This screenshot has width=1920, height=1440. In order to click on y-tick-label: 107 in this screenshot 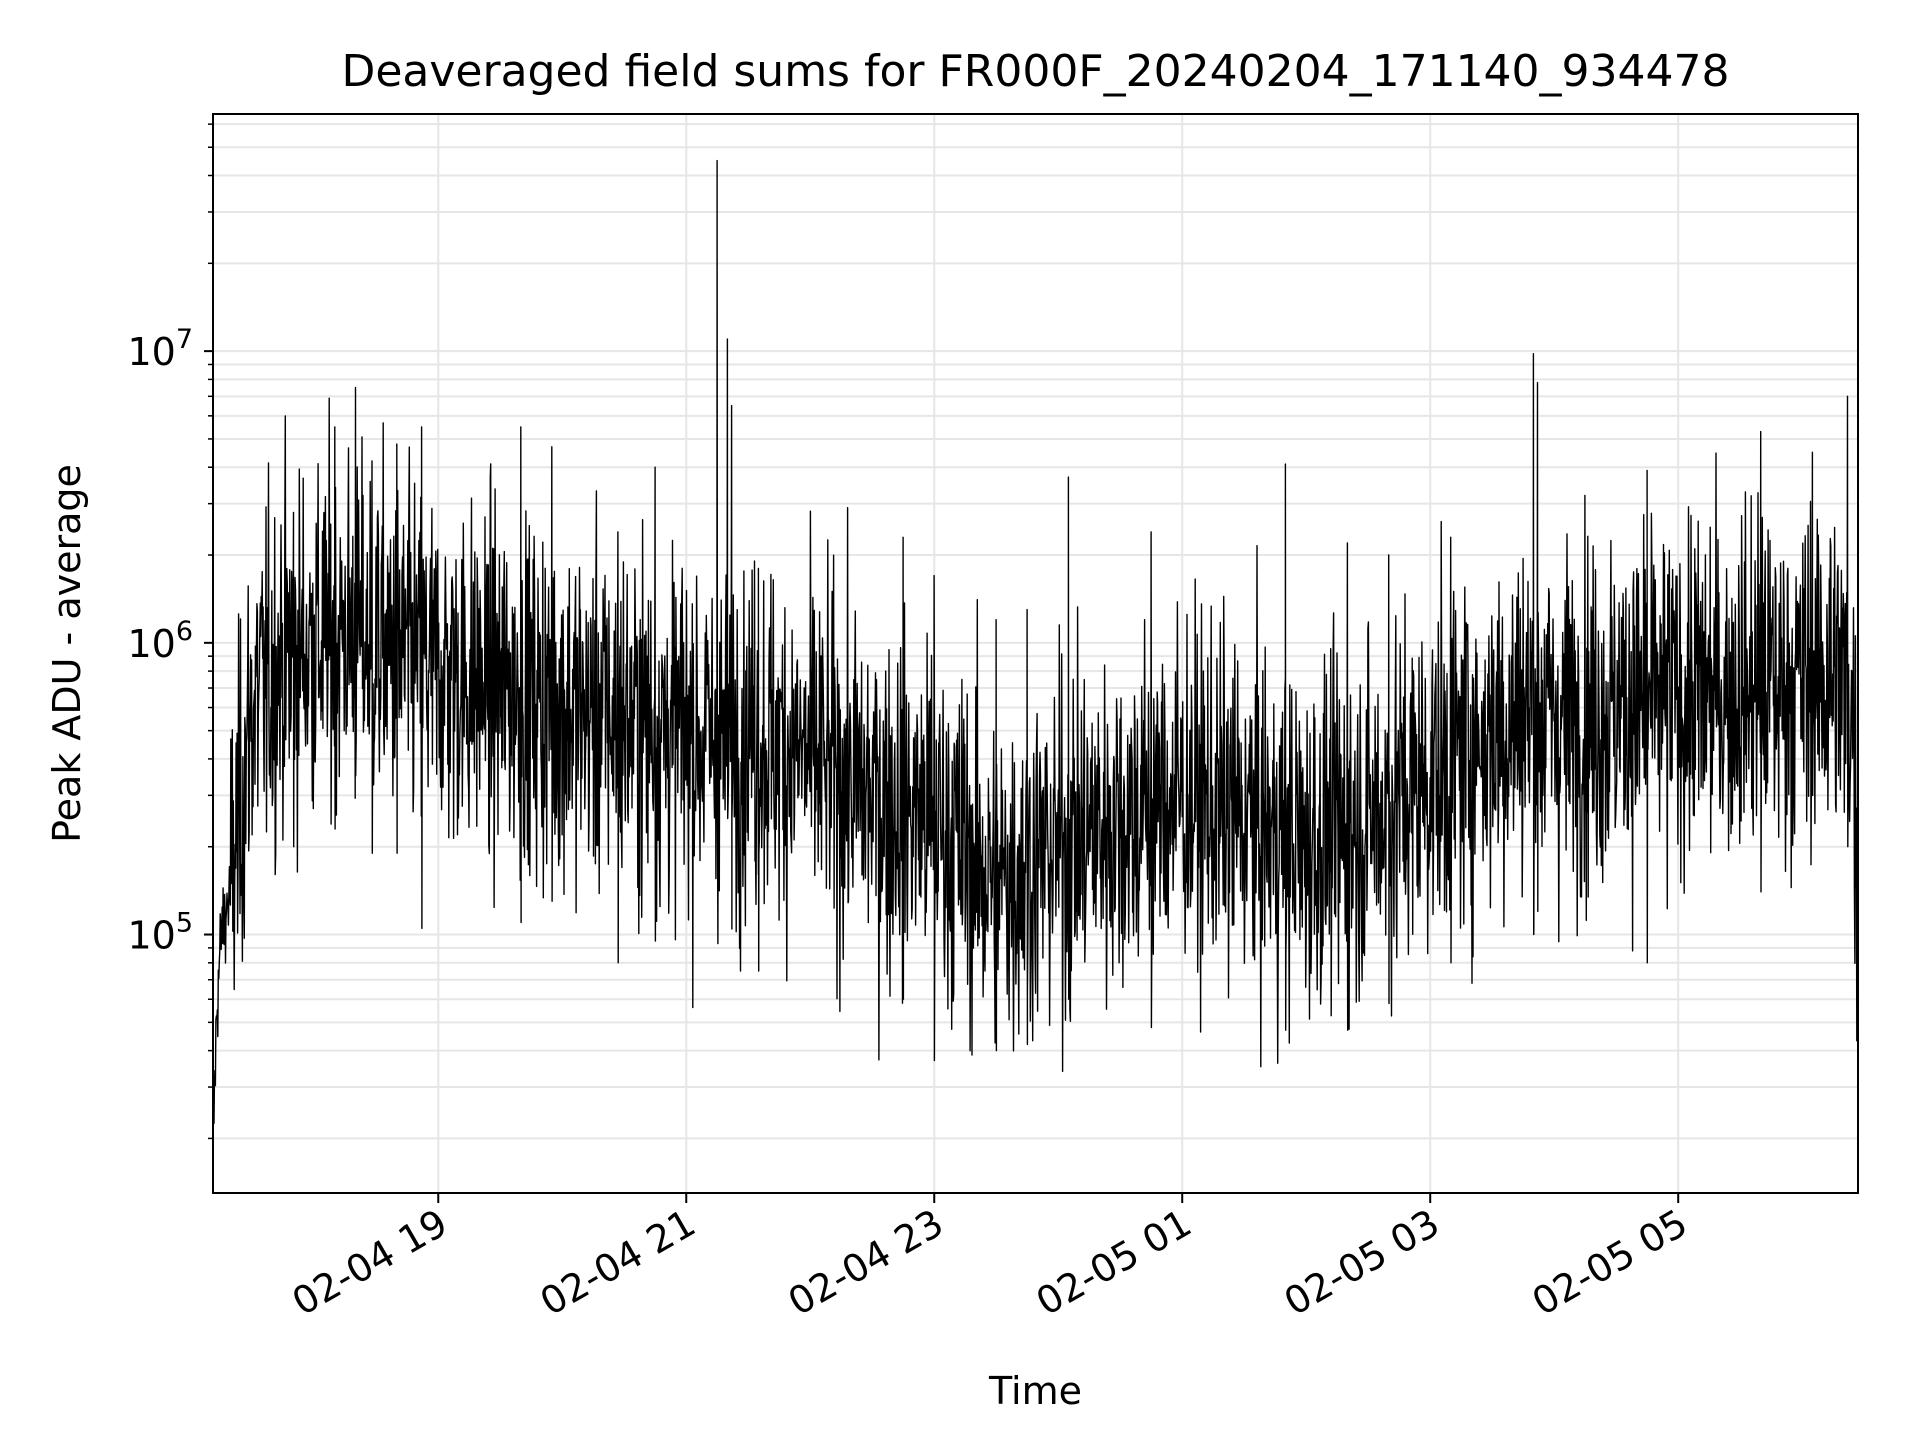, I will do `click(160, 349)`.